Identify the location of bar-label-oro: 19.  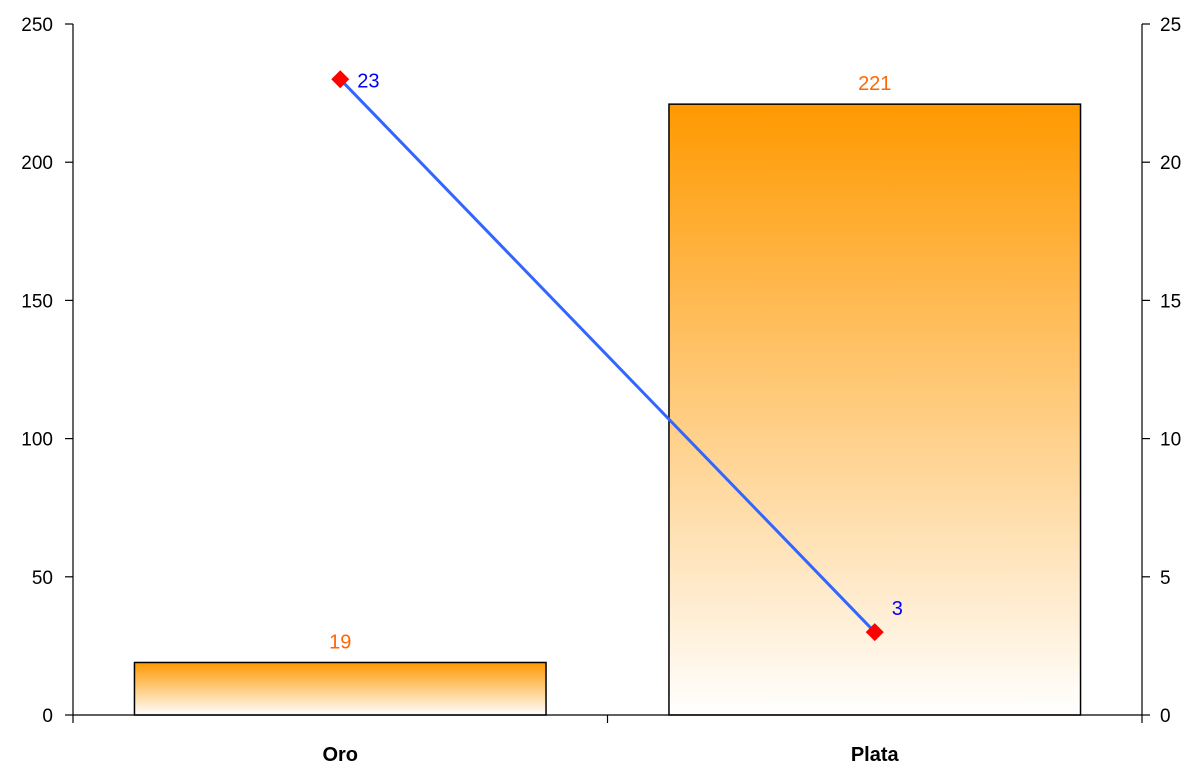
(340, 642).